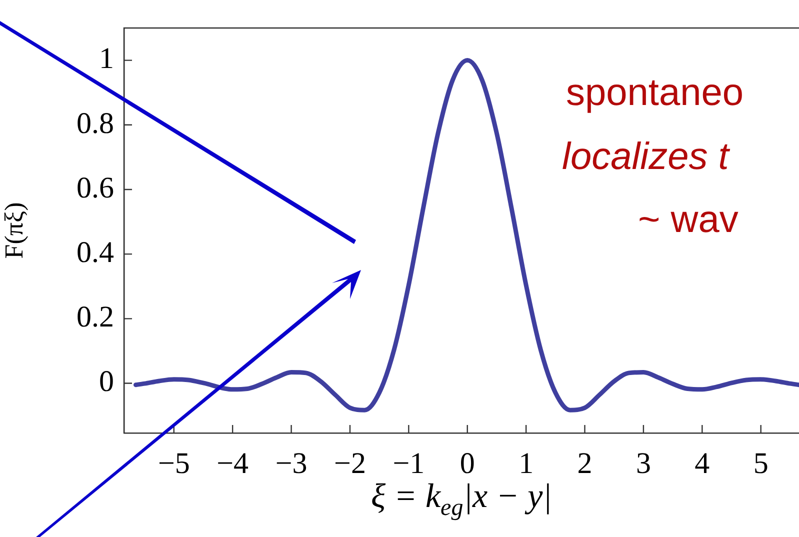  What do you see at coordinates (702, 463) in the screenshot?
I see `x-tick-label: 4` at bounding box center [702, 463].